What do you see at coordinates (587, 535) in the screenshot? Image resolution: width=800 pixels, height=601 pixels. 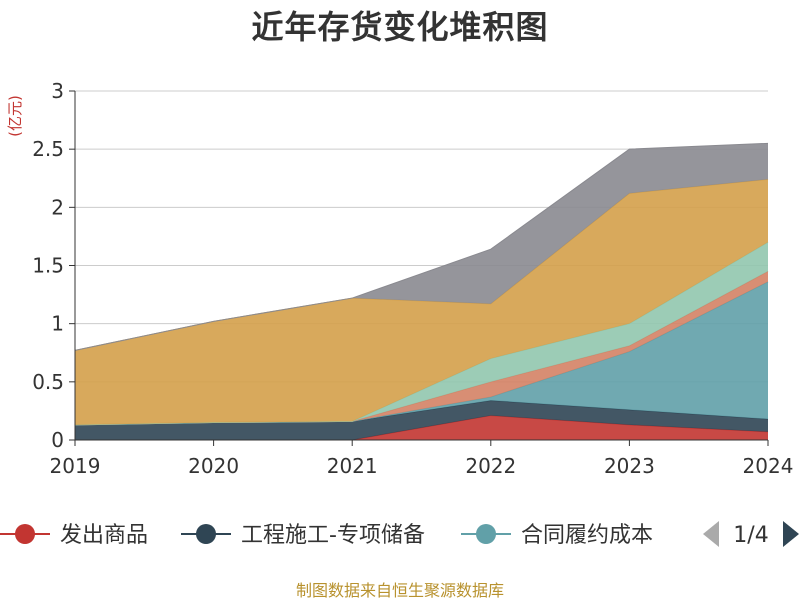 I see `legend-label: 合同履约成本` at bounding box center [587, 535].